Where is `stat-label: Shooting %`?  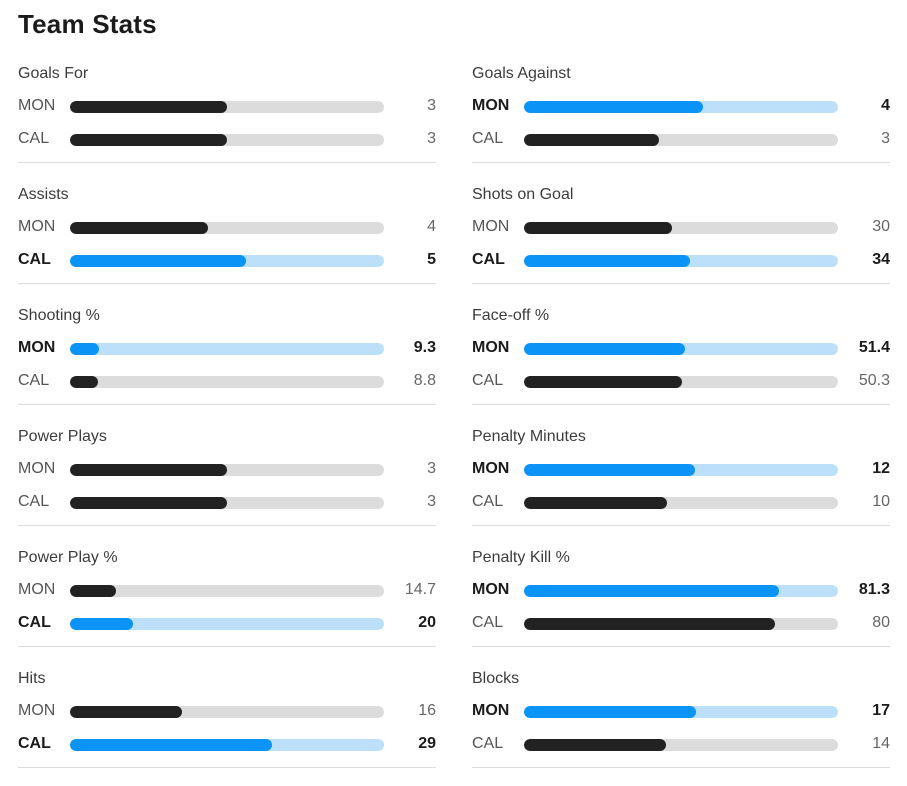 stat-label: Shooting % is located at coordinates (59, 315).